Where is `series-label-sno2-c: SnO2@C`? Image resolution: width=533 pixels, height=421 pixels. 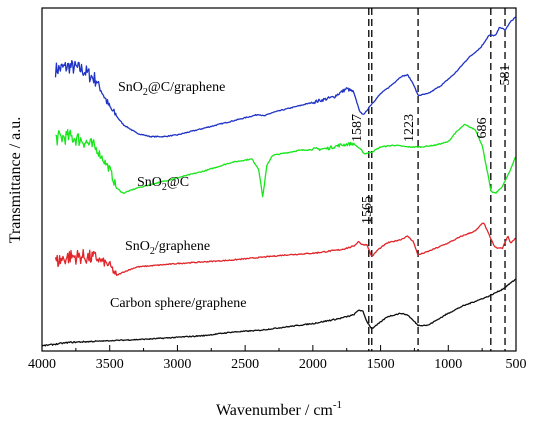
series-label-sno2-c: SnO2@C is located at coordinates (163, 184).